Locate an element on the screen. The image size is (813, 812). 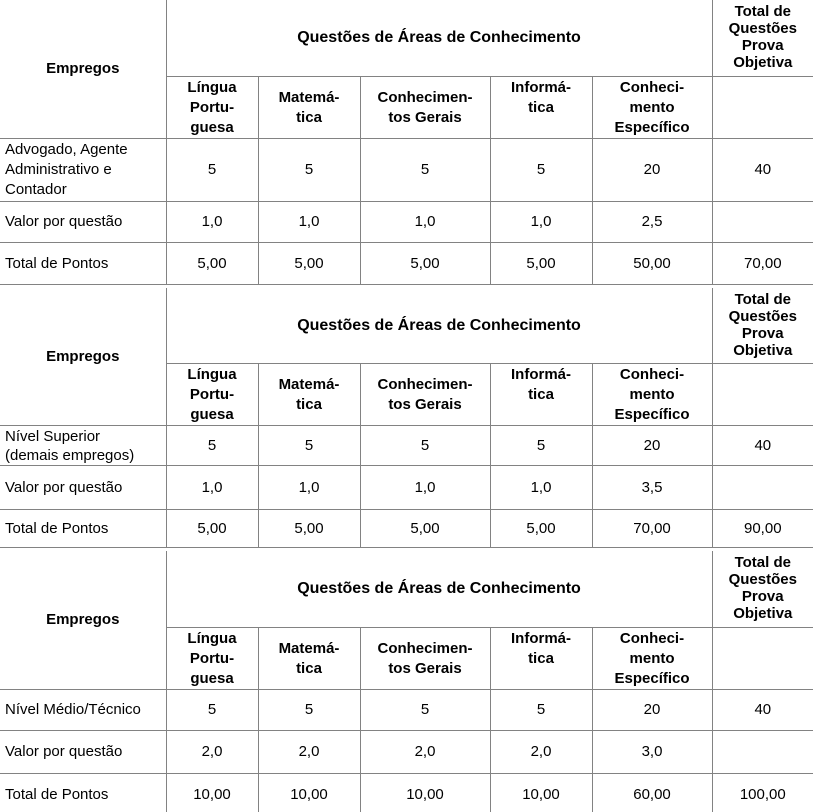
valor-cell: 2,5 is located at coordinates (652, 221).